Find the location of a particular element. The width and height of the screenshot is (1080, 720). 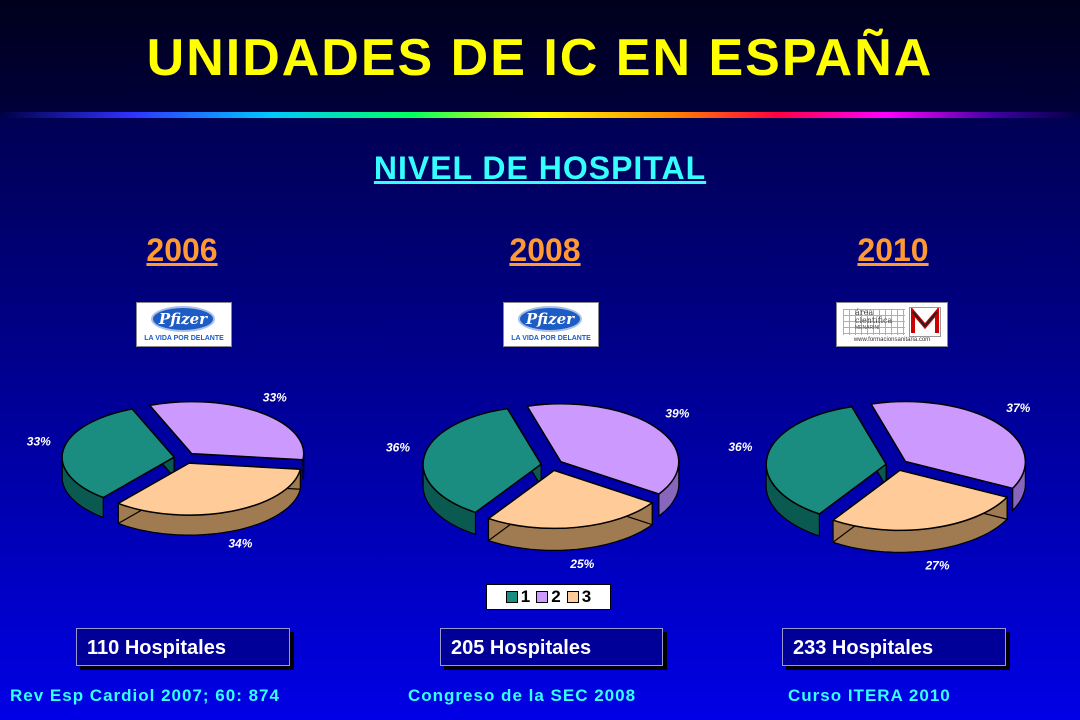

pie-label-2006-1: 33% is located at coordinates (39, 442).